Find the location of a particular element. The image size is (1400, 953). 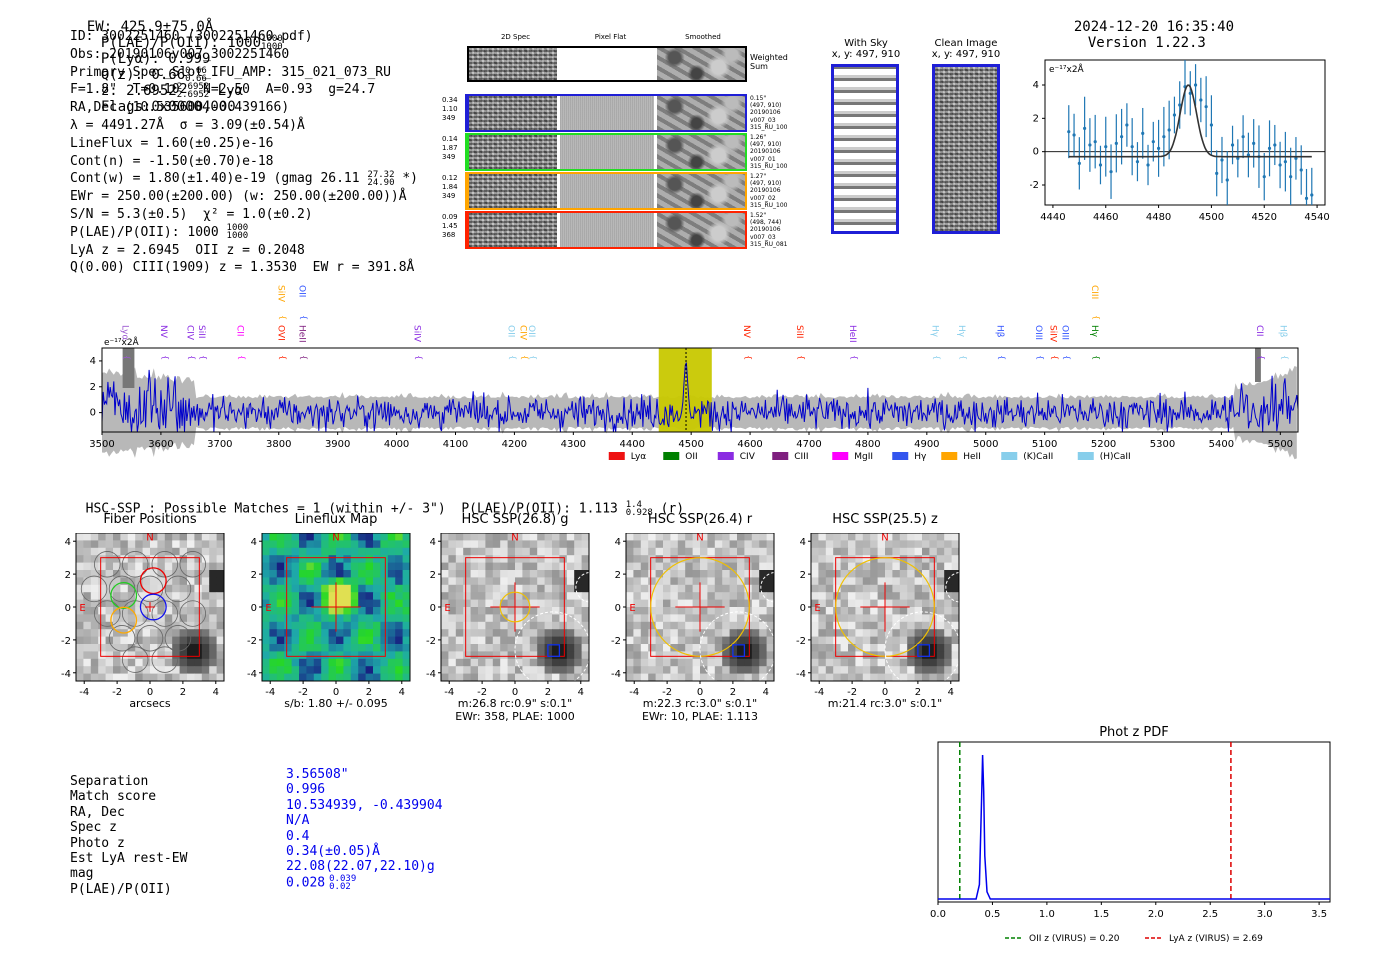

spectral-line-label: CIV is located at coordinates (522, 333).